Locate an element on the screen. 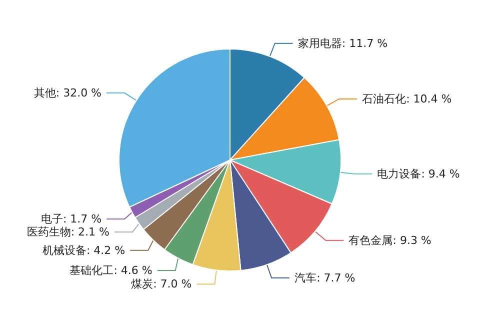  slice-label: 汽车: 7.7 % is located at coordinates (325, 277).